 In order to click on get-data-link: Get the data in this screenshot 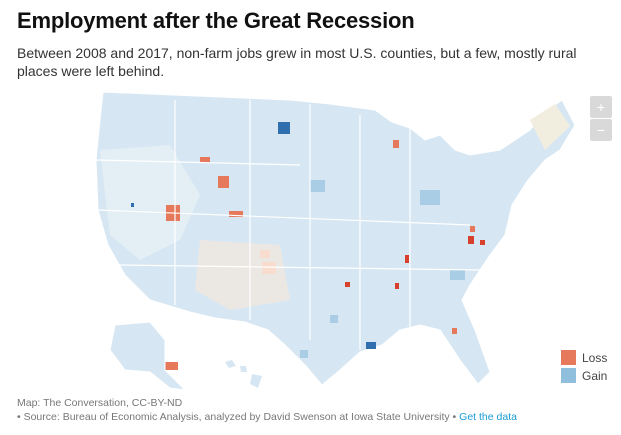, I will do `click(488, 417)`.